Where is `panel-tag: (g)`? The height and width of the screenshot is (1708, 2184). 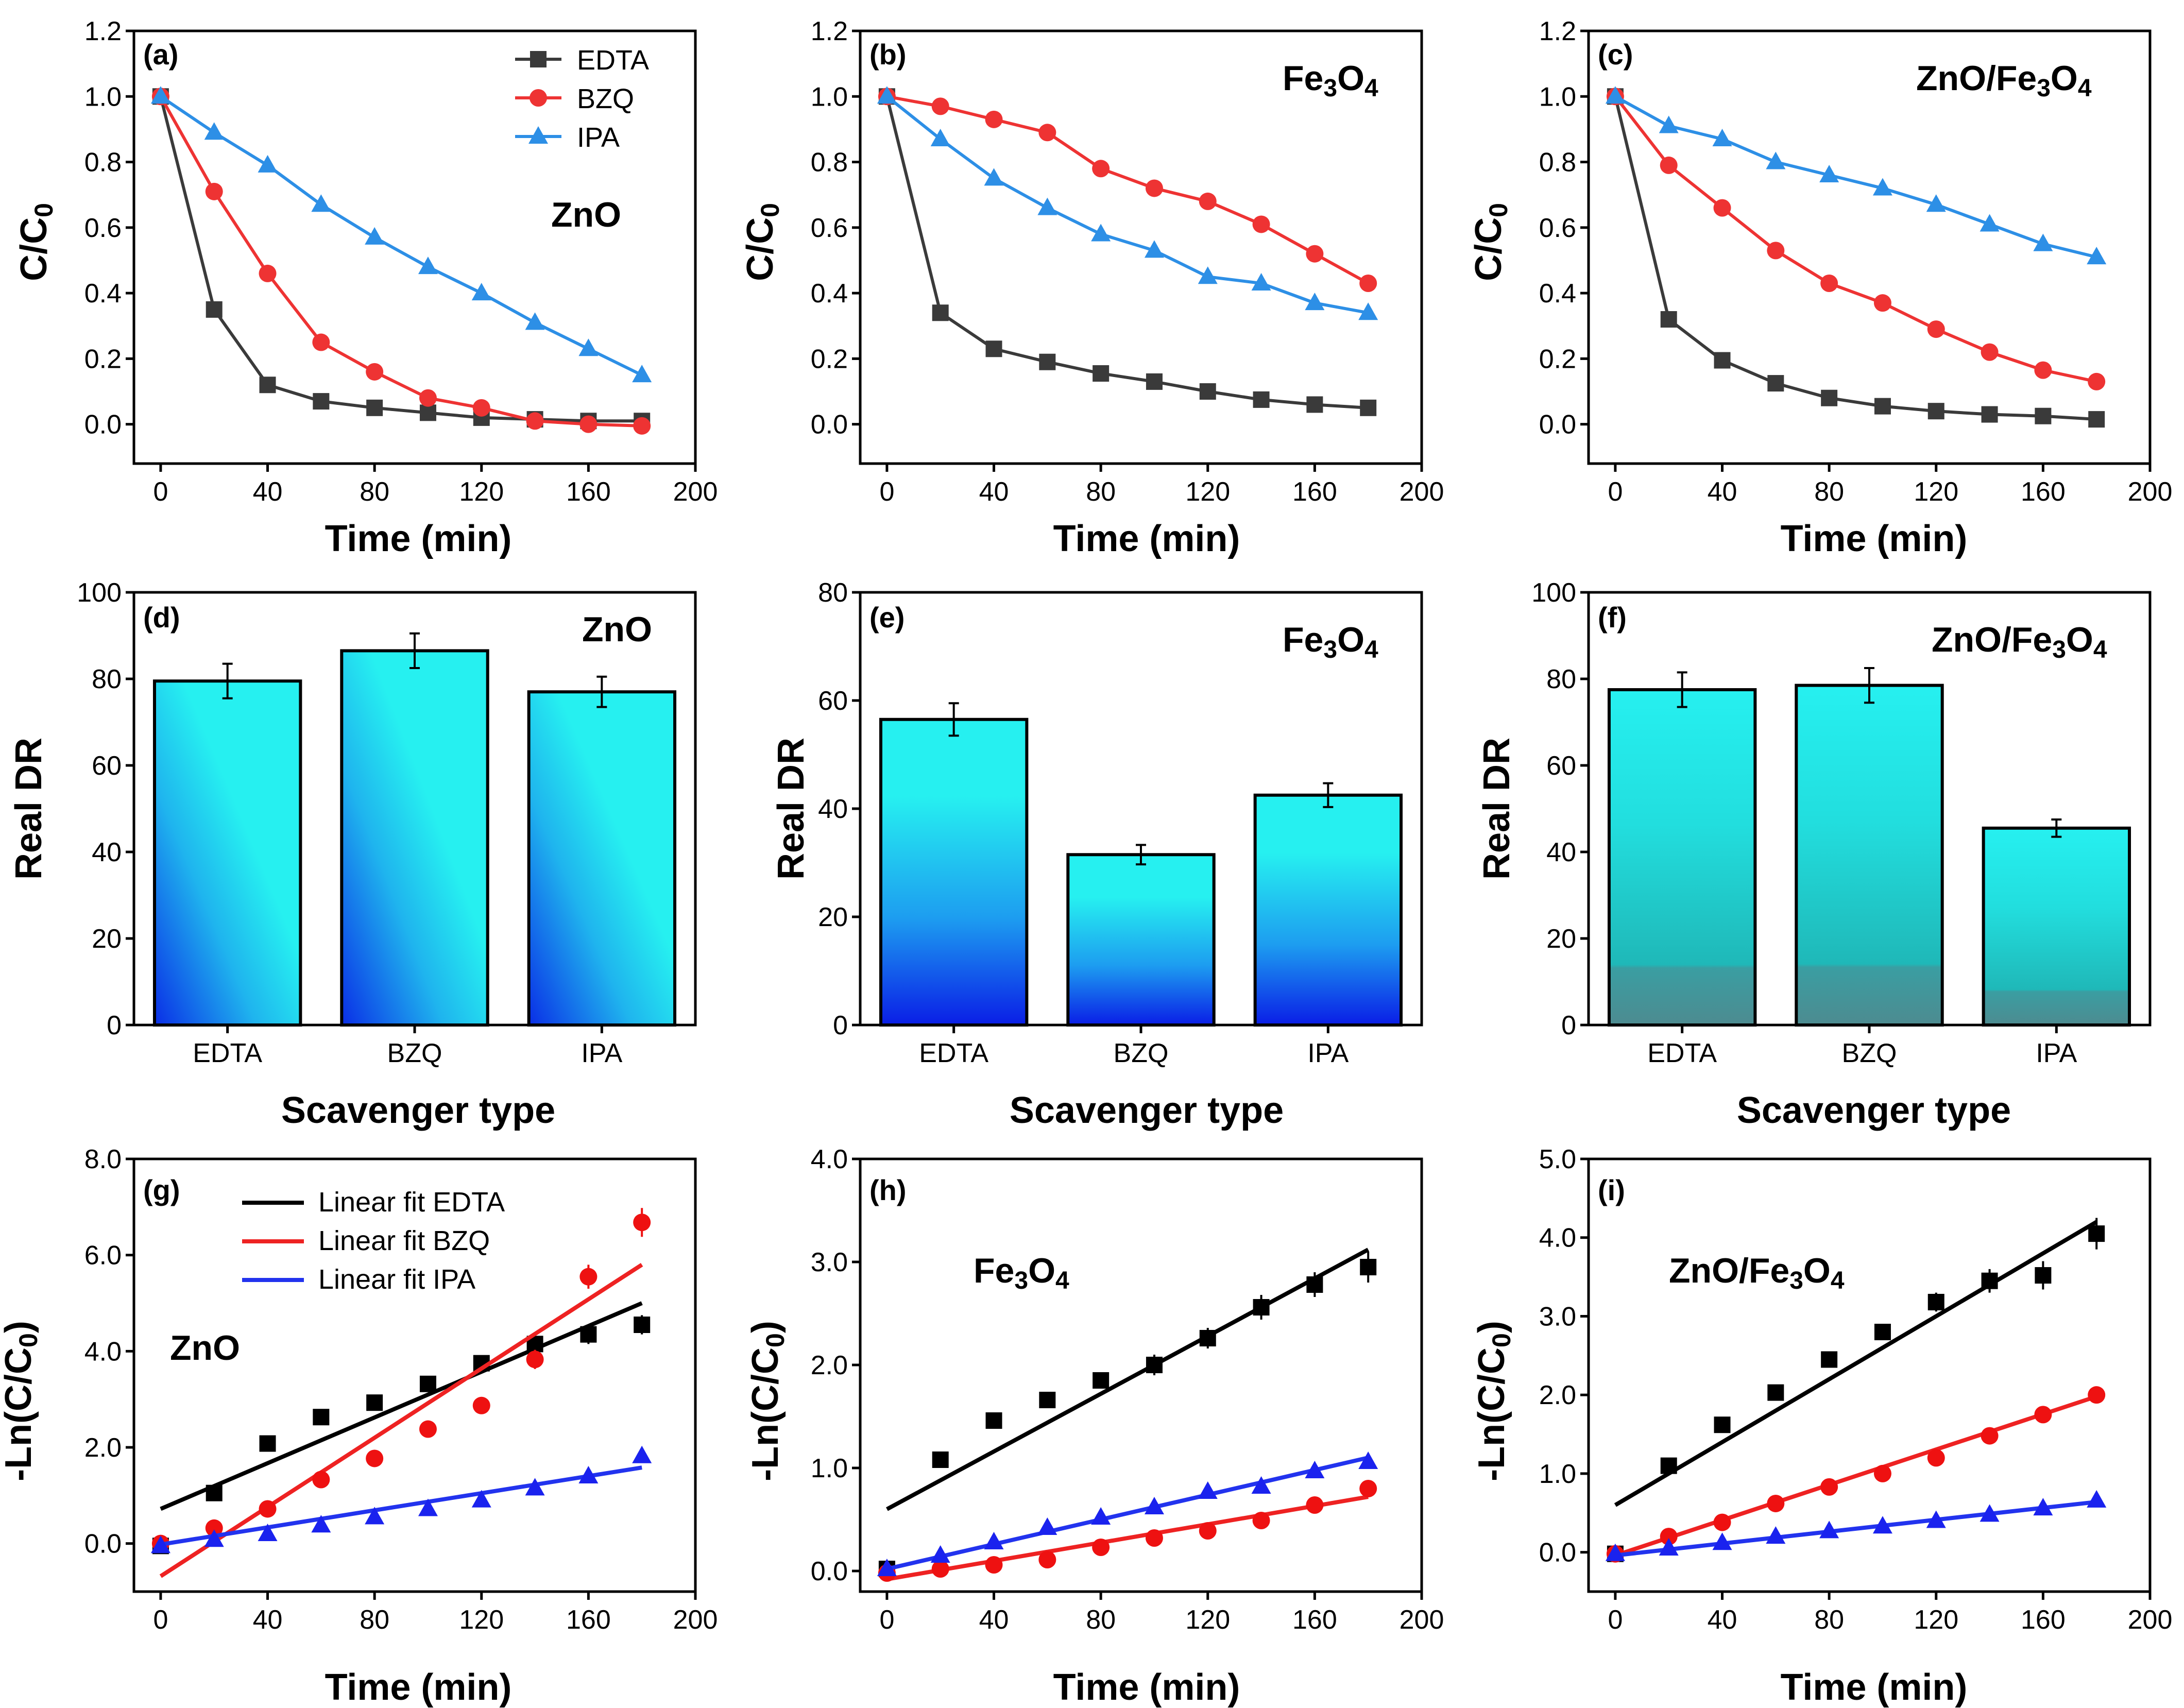 panel-tag: (g) is located at coordinates (161, 1190).